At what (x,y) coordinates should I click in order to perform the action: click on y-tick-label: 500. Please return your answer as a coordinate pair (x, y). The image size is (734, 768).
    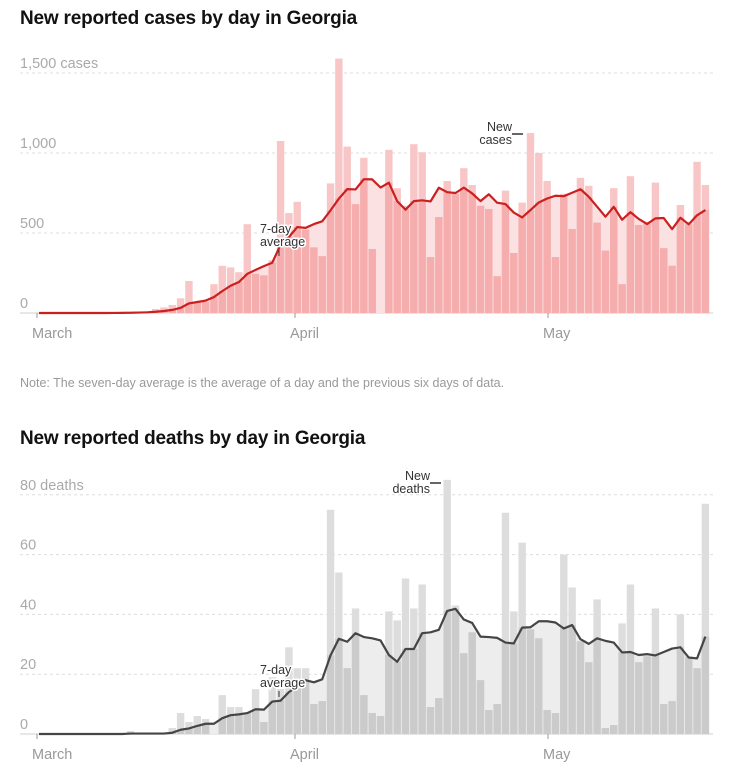
    Looking at the image, I should click on (32, 224).